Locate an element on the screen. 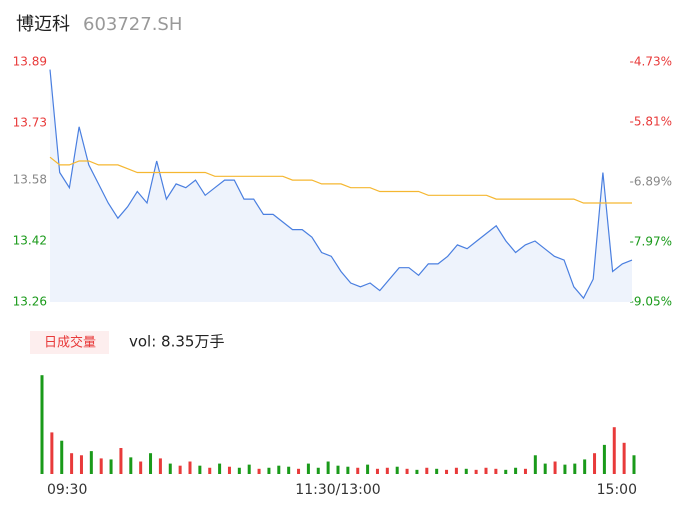 Image resolution: width=686 pixels, height=528 pixels. stock-code: 603727.SH is located at coordinates (132, 24).